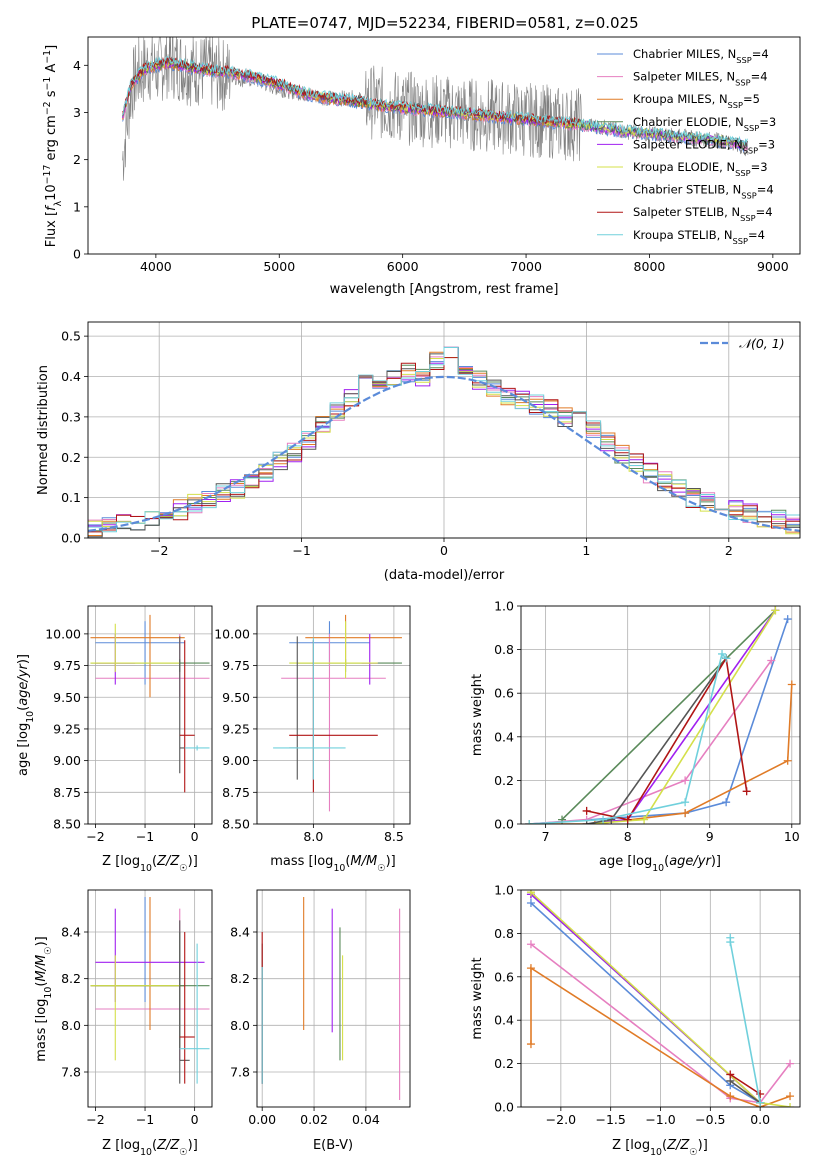 This screenshot has width=819, height=1170. What do you see at coordinates (240, 1025) in the screenshot?
I see `mass-vs-EBV-ytick-label: 8.0` at bounding box center [240, 1025].